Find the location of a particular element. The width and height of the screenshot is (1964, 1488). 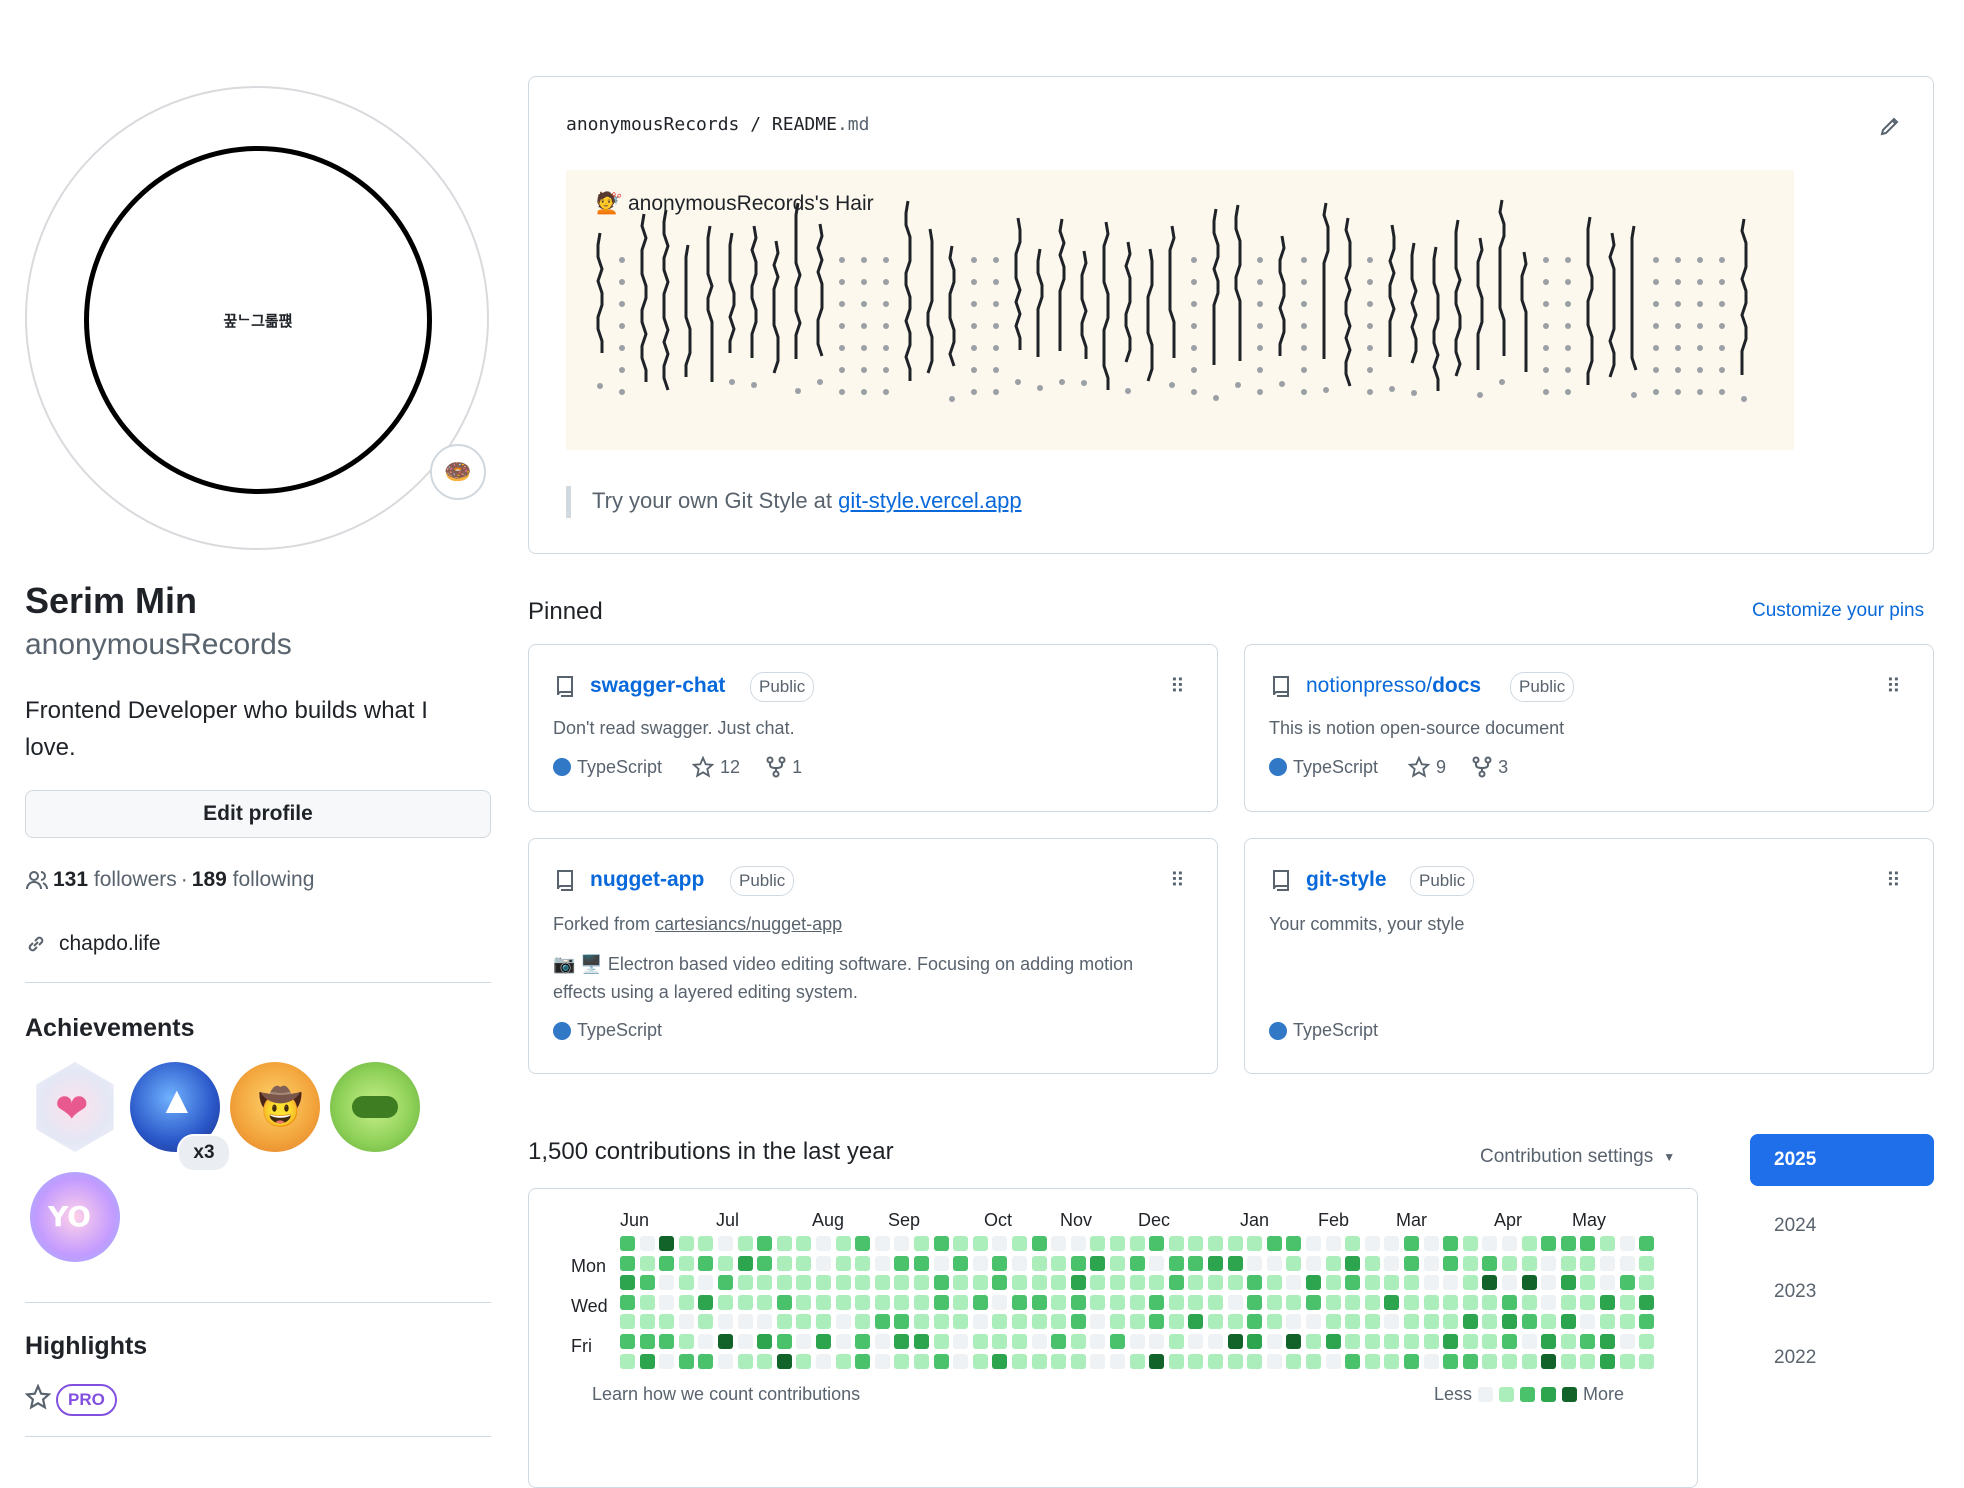

star-icon is located at coordinates (703, 767).